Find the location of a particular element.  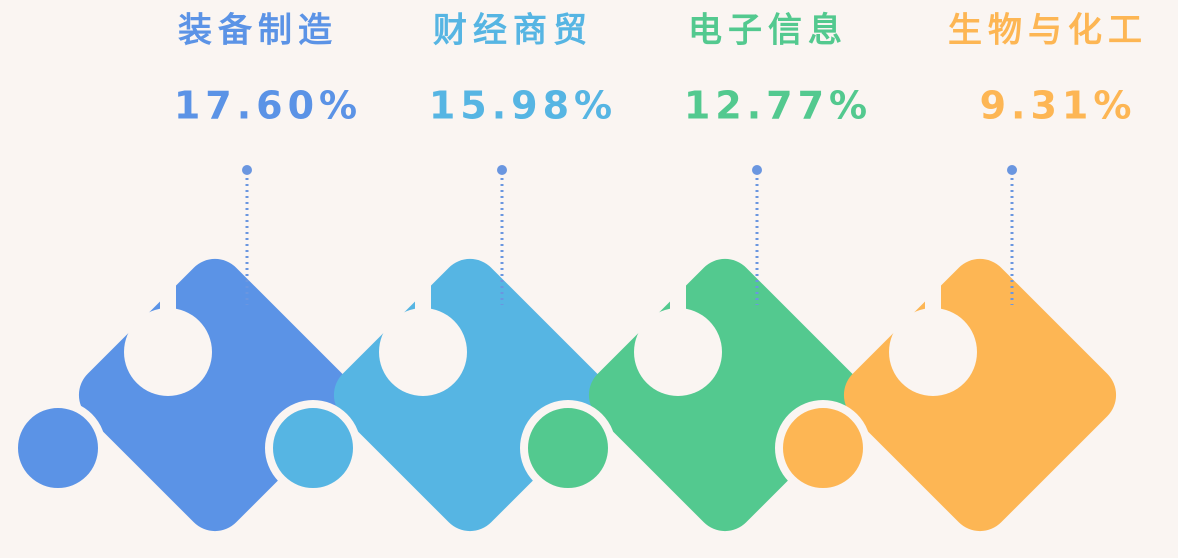

item-value: 15.98% is located at coordinates (523, 106).